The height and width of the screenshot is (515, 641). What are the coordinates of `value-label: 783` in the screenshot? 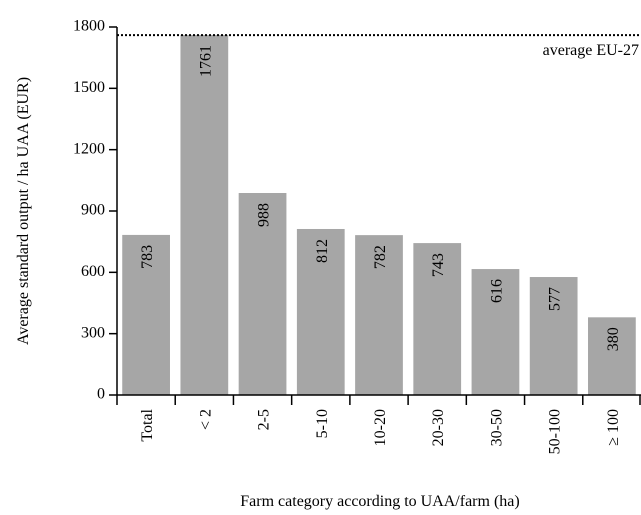 It's located at (147, 257).